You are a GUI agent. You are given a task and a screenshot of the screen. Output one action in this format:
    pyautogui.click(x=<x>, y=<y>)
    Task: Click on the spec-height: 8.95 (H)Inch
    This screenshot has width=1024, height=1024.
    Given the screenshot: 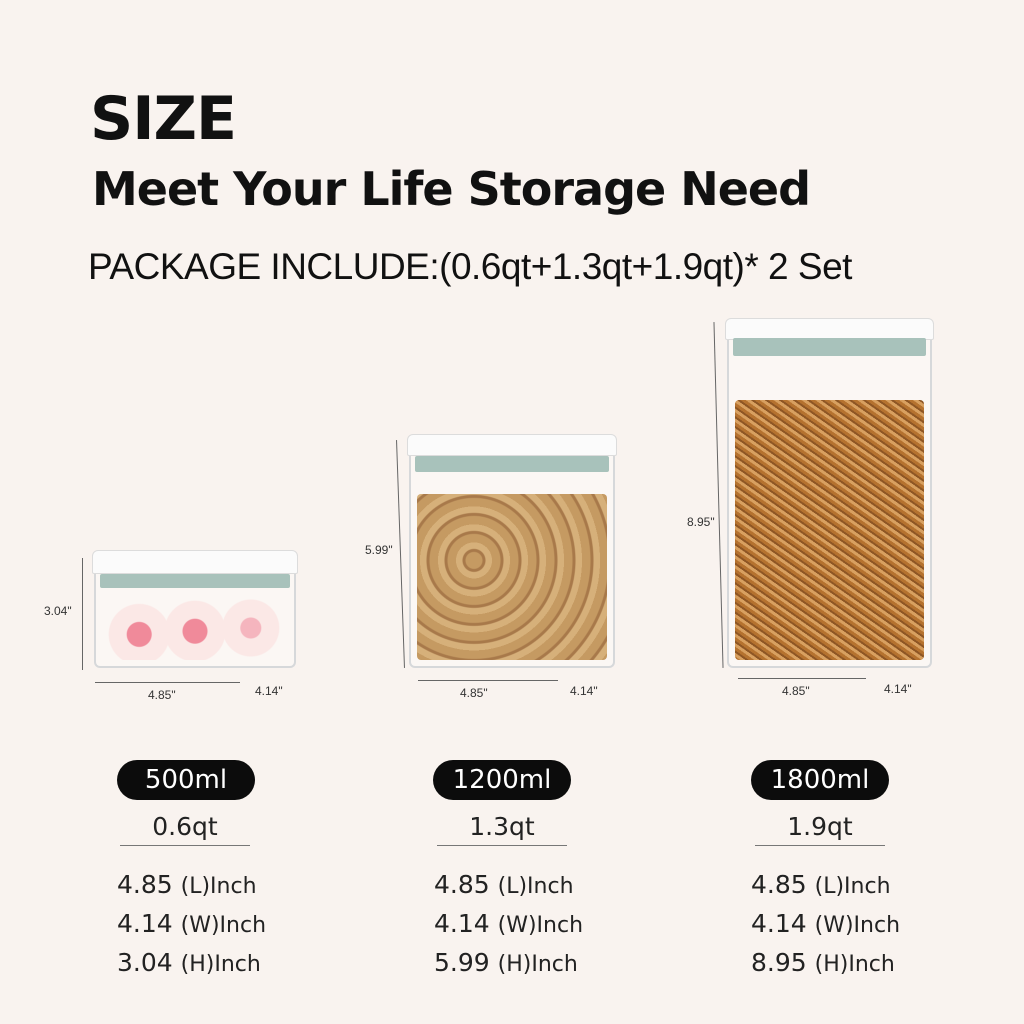 What is the action you would take?
    pyautogui.click(x=823, y=962)
    